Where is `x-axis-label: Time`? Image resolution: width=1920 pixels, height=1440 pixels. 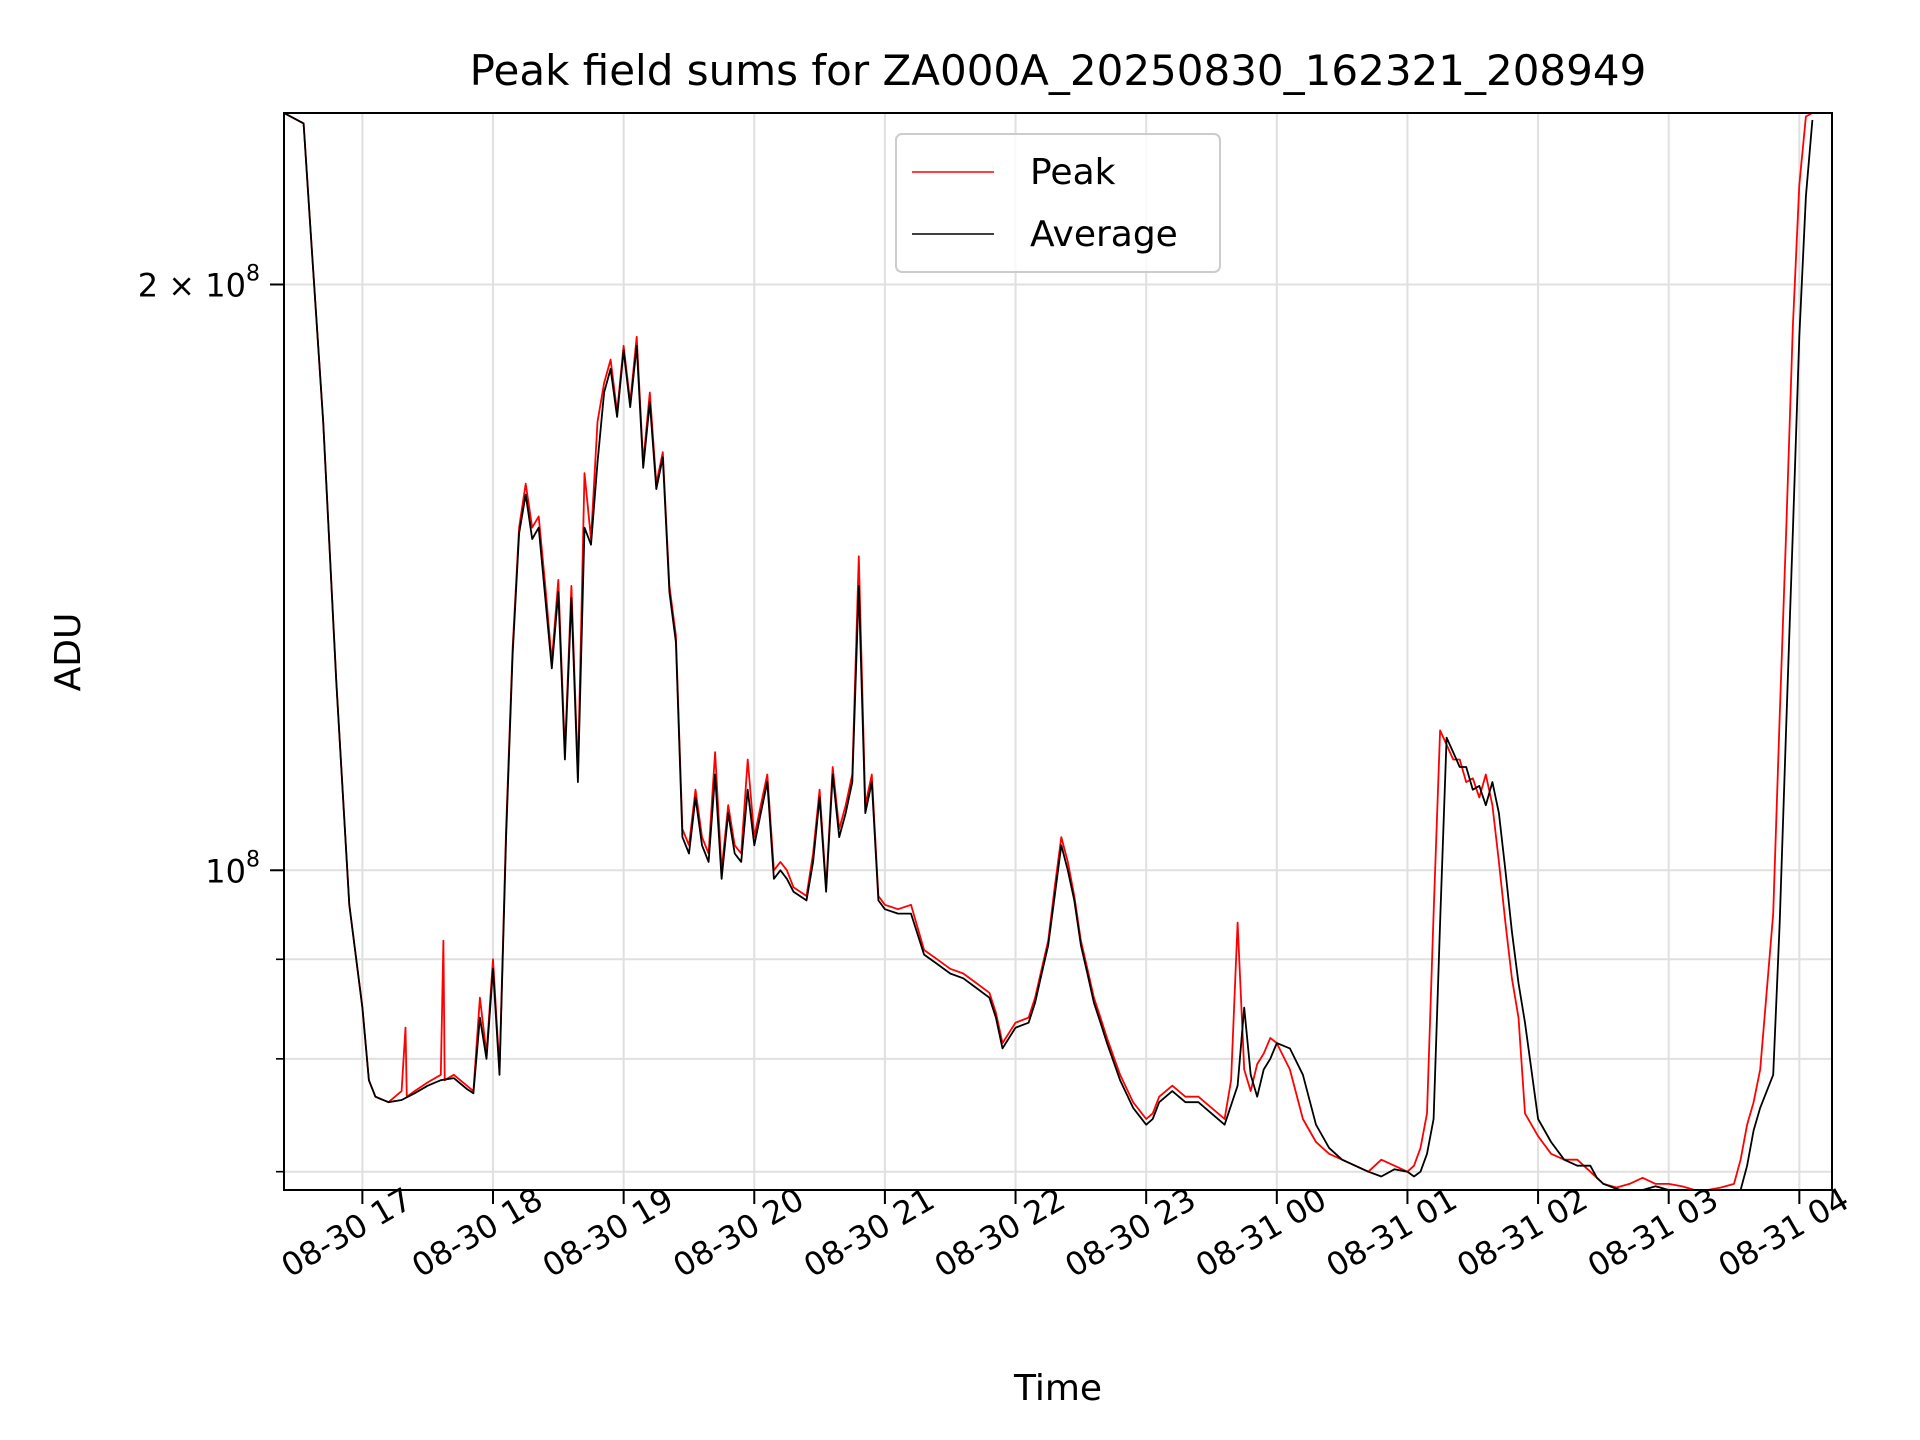 x-axis-label: Time is located at coordinates (1057, 1388).